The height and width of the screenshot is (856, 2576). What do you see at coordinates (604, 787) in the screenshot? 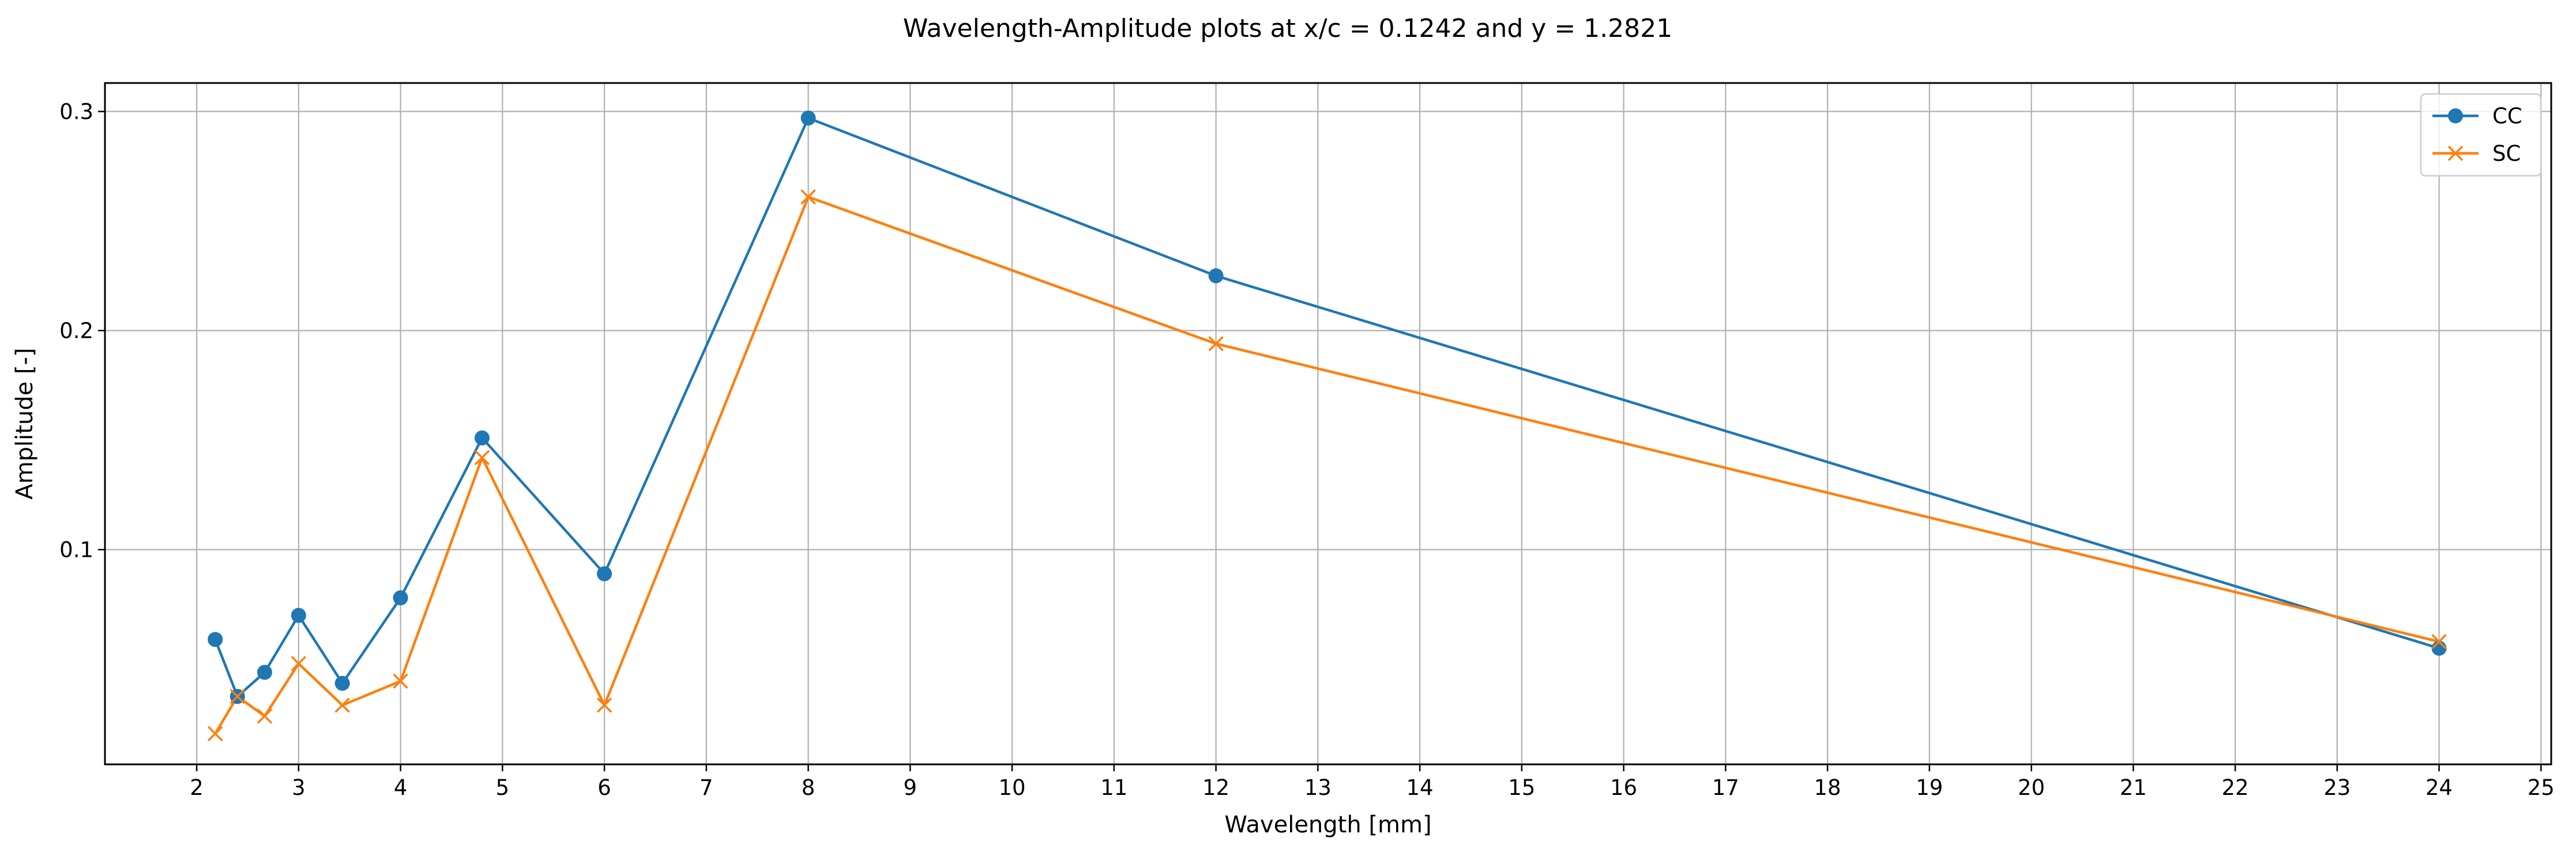
I see `x-tick-label: 6` at bounding box center [604, 787].